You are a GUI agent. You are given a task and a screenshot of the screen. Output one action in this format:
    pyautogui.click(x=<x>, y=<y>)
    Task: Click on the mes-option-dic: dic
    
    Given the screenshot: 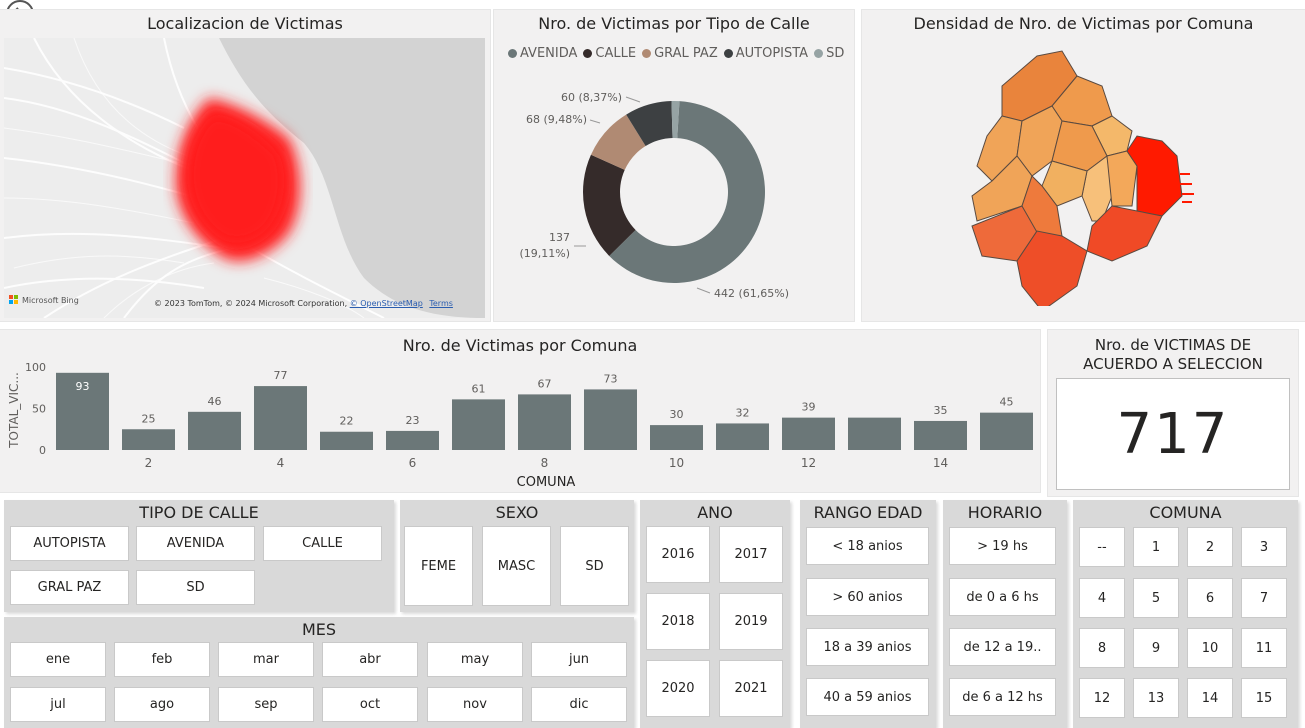 What is the action you would take?
    pyautogui.click(x=579, y=704)
    